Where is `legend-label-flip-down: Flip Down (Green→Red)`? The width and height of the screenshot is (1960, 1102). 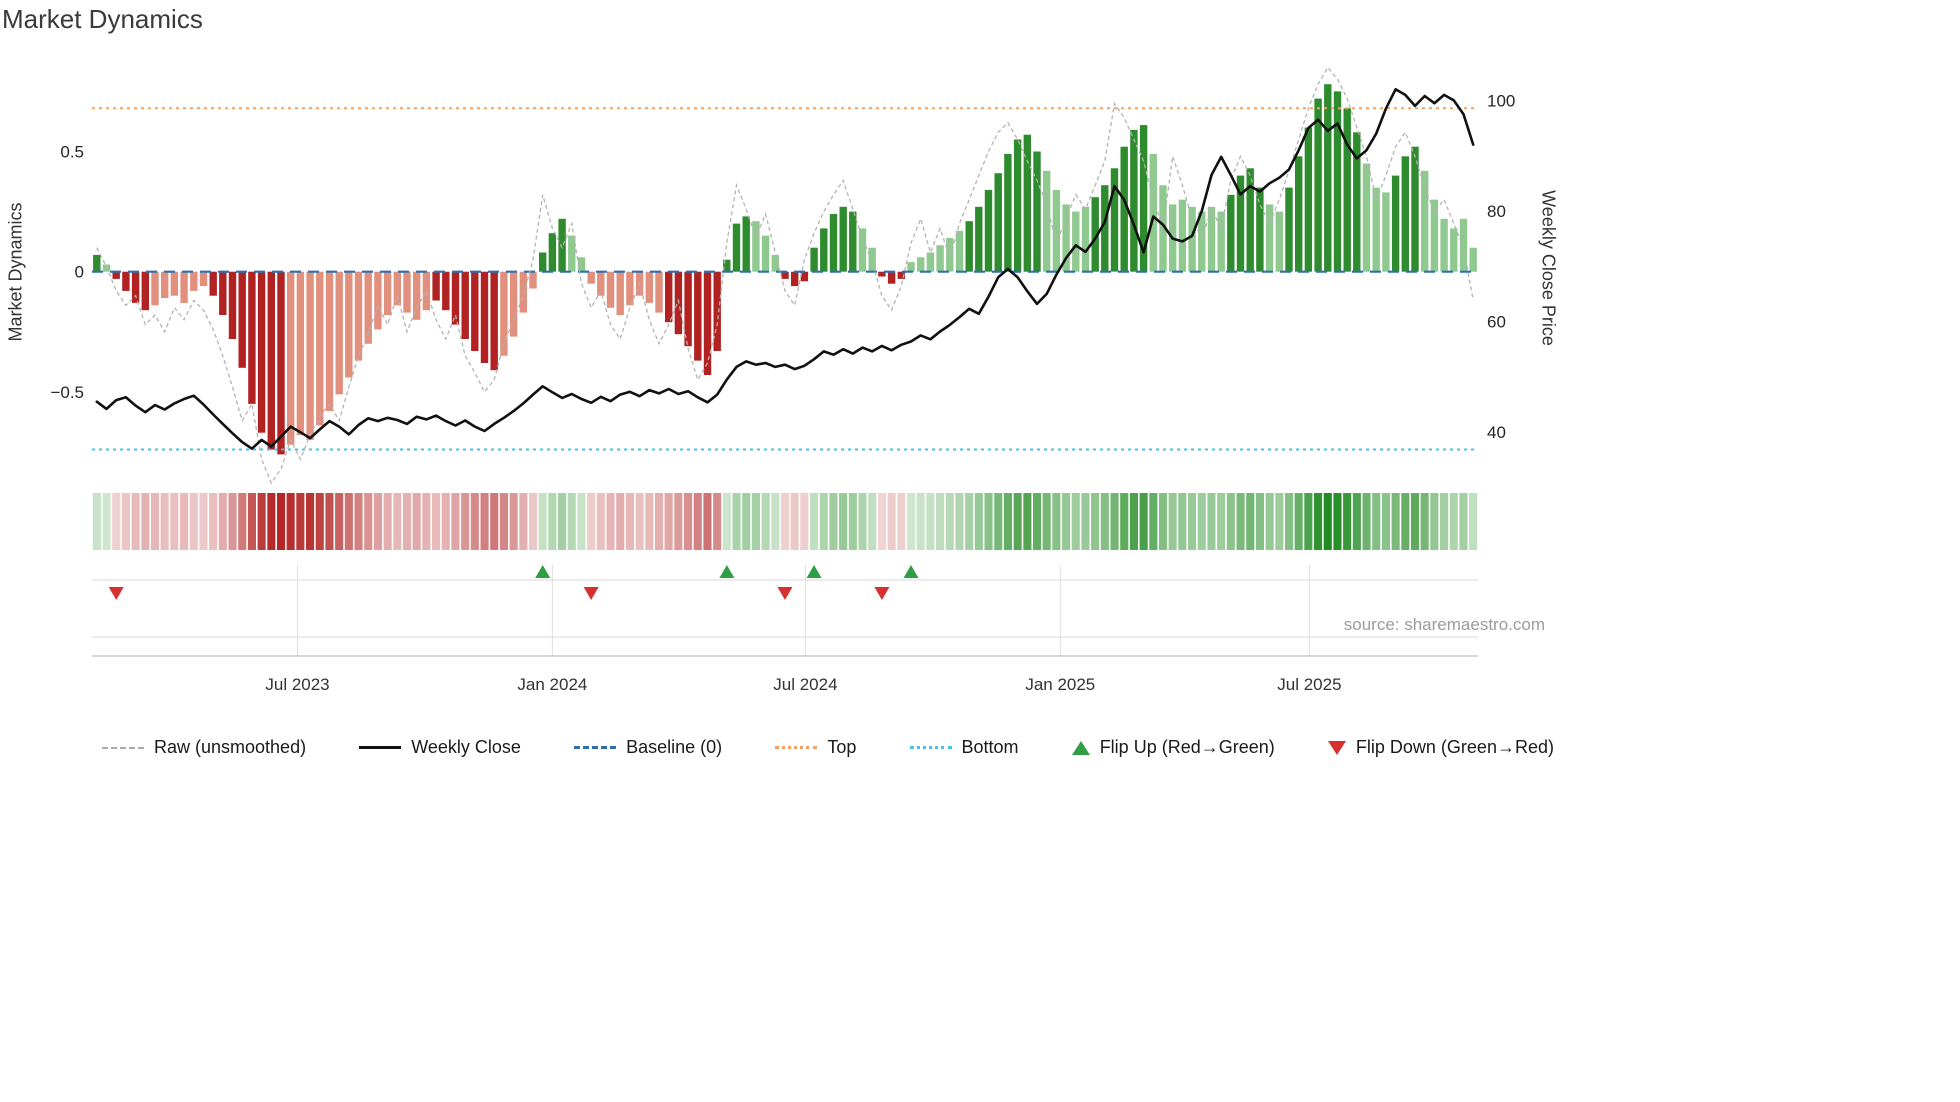 legend-label-flip-down: Flip Down (Green→Red) is located at coordinates (1454, 747).